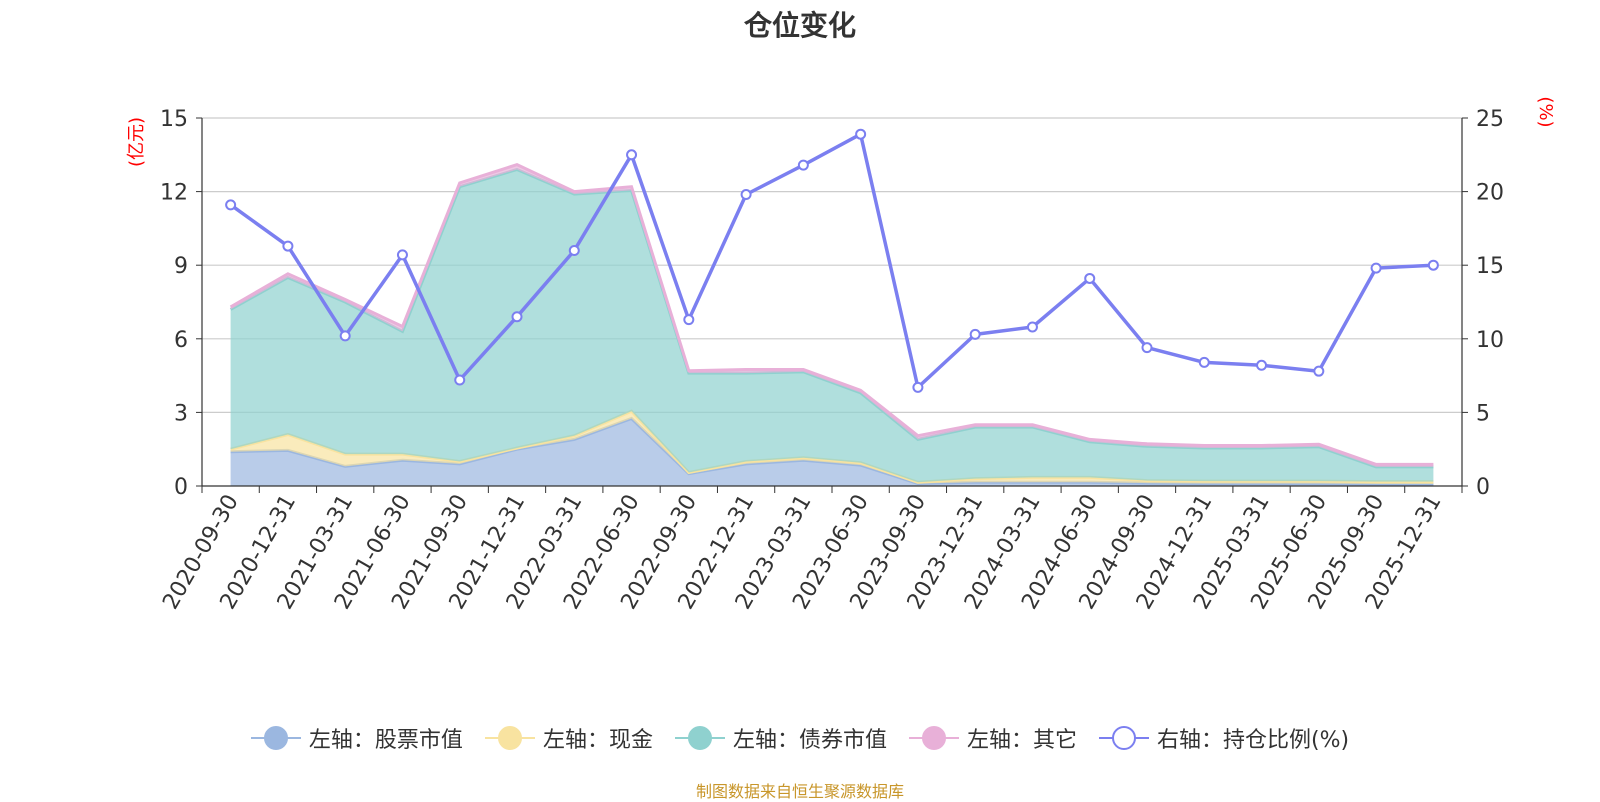 The height and width of the screenshot is (802, 1600). What do you see at coordinates (136, 142) in the screenshot?
I see `y-left-axis-label: (亿元)` at bounding box center [136, 142].